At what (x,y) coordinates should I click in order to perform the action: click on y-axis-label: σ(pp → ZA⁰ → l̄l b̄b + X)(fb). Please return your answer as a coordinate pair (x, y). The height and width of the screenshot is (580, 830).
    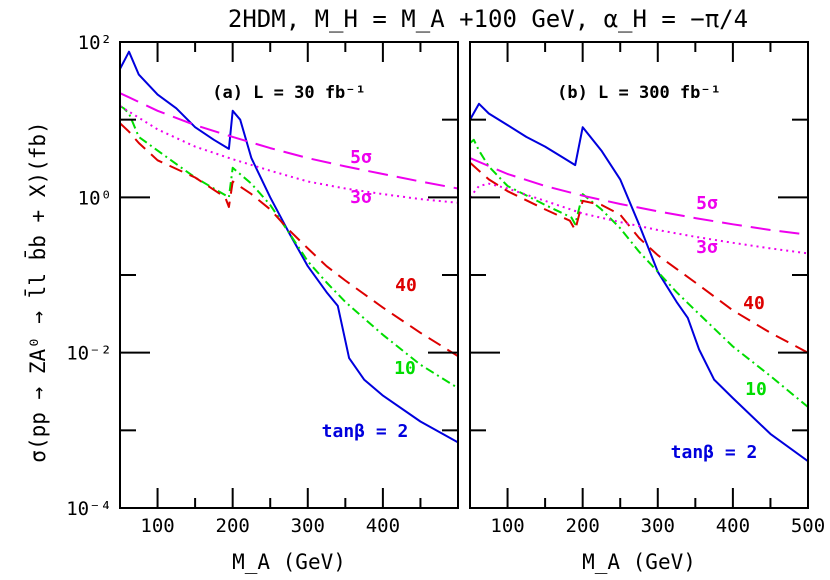
    Looking at the image, I should click on (37, 291).